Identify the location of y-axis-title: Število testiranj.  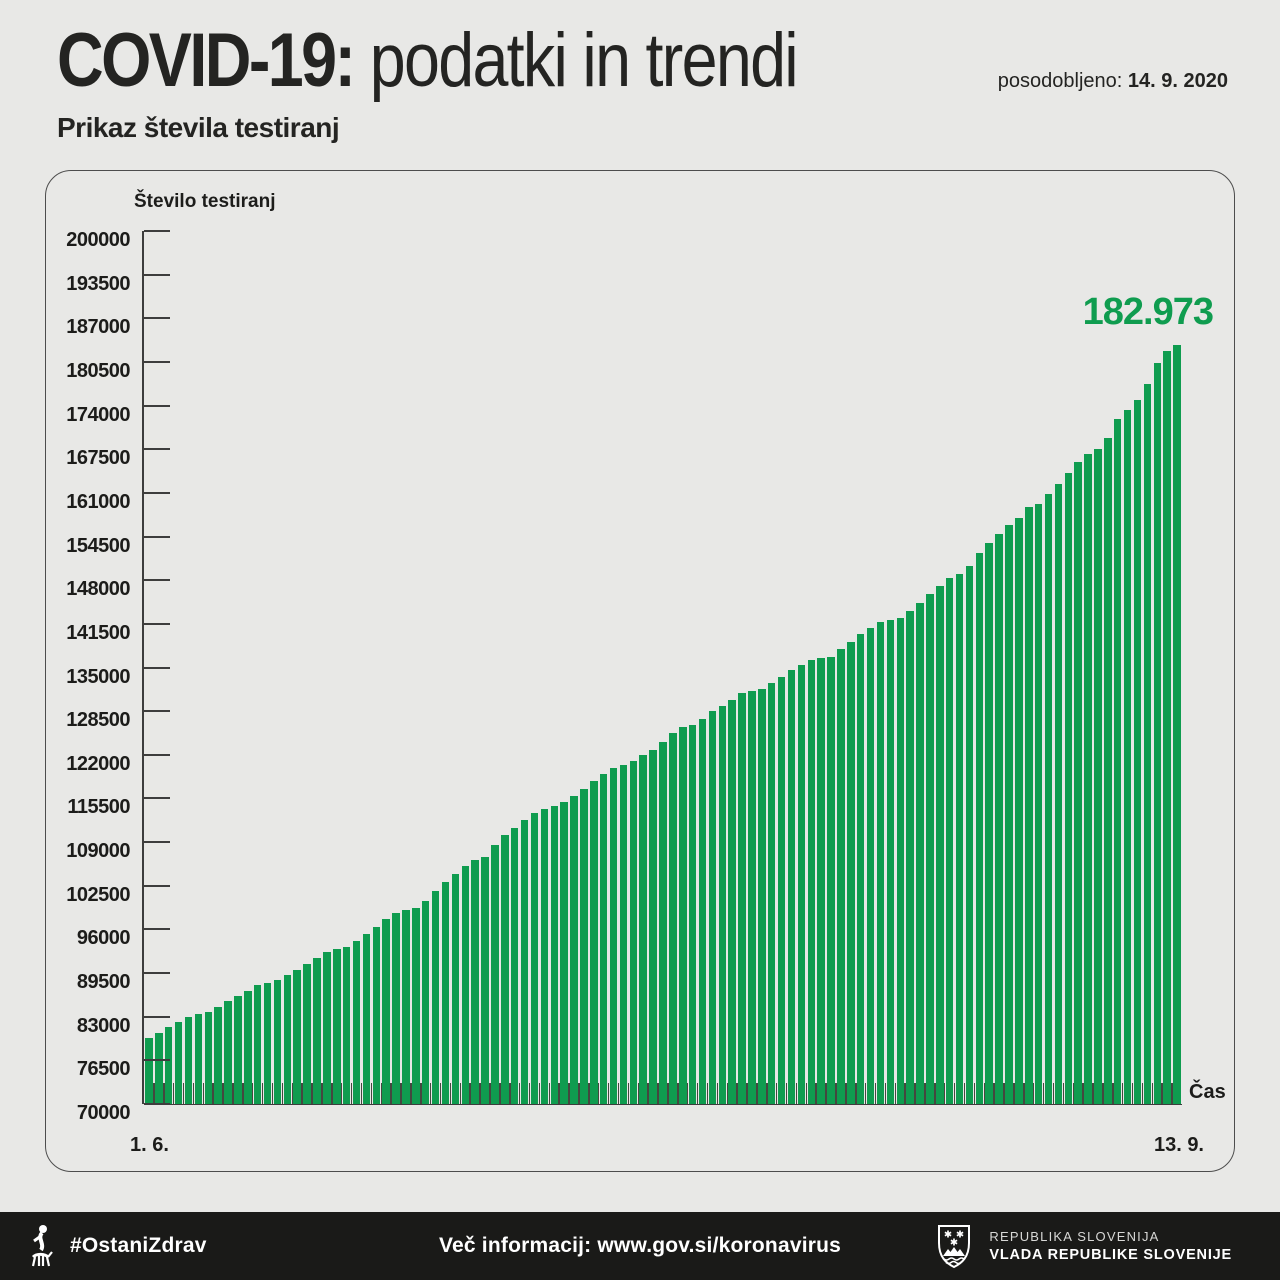
(205, 201).